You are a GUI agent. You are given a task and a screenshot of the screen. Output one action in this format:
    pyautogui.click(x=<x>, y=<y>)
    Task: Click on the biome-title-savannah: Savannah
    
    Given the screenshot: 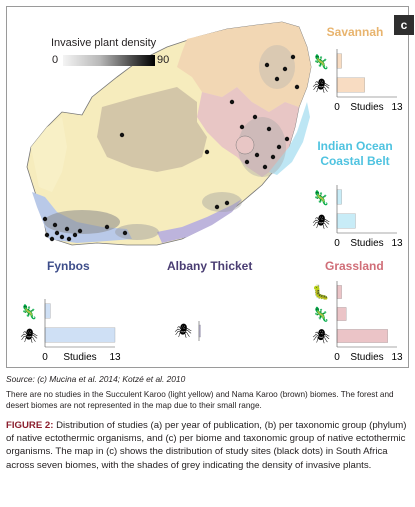 What is the action you would take?
    pyautogui.click(x=355, y=32)
    